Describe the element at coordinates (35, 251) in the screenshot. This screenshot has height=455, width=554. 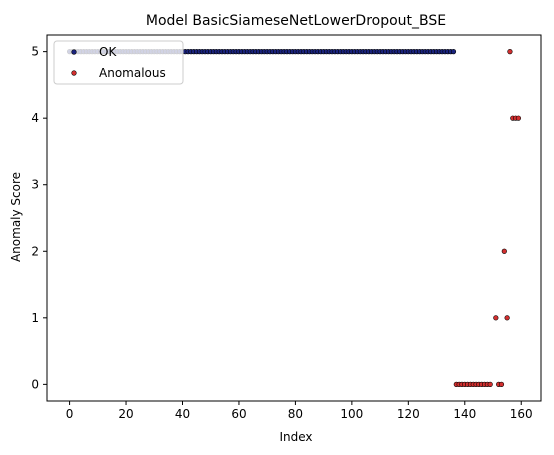
I see `y-tick-label: 2` at that location.